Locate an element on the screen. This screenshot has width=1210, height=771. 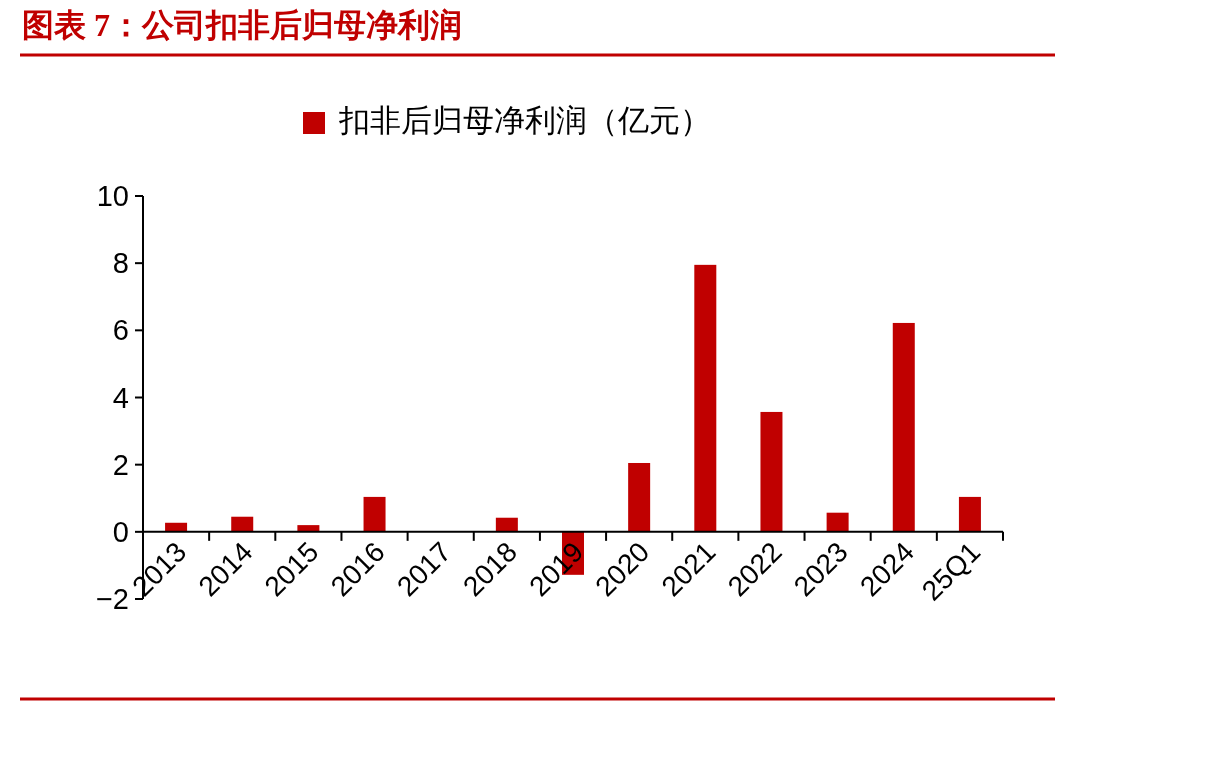
chart-title: 图表 7：公司扣非后归母净利润 is located at coordinates (242, 25).